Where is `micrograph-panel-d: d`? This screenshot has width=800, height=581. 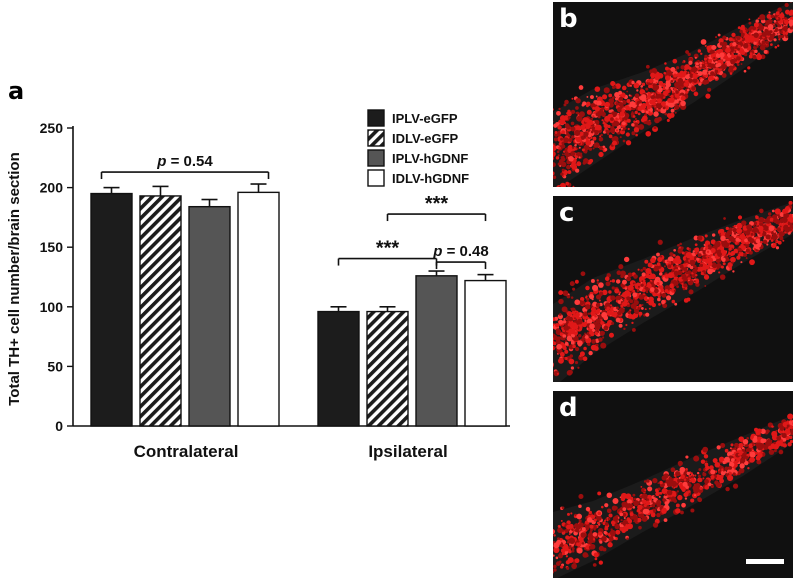
micrograph-panel-d: d is located at coordinates (673, 484).